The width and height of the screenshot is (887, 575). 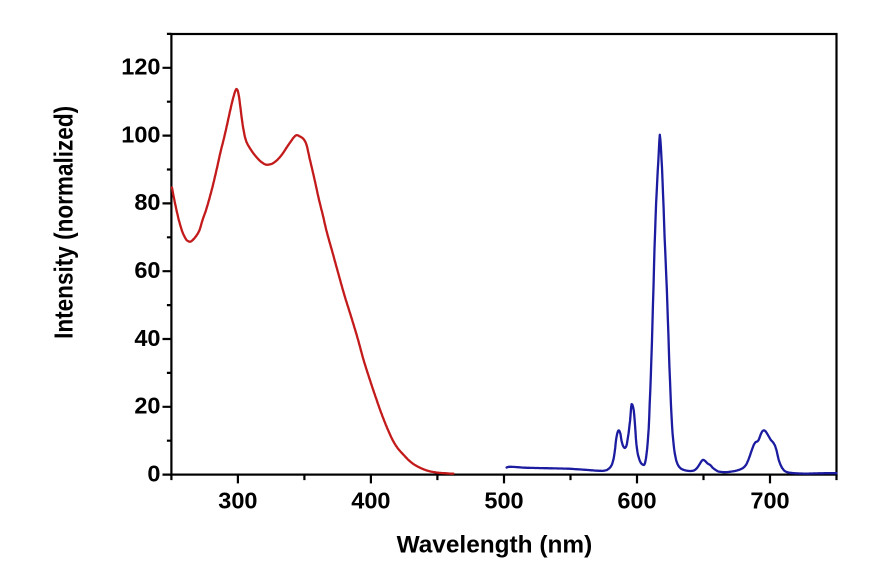 I want to click on svg-text: 0, so click(x=153, y=473).